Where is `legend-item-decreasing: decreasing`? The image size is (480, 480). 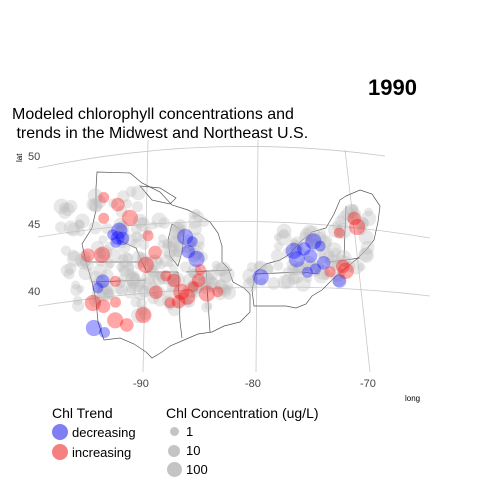 legend-item-decreasing: decreasing is located at coordinates (94, 432).